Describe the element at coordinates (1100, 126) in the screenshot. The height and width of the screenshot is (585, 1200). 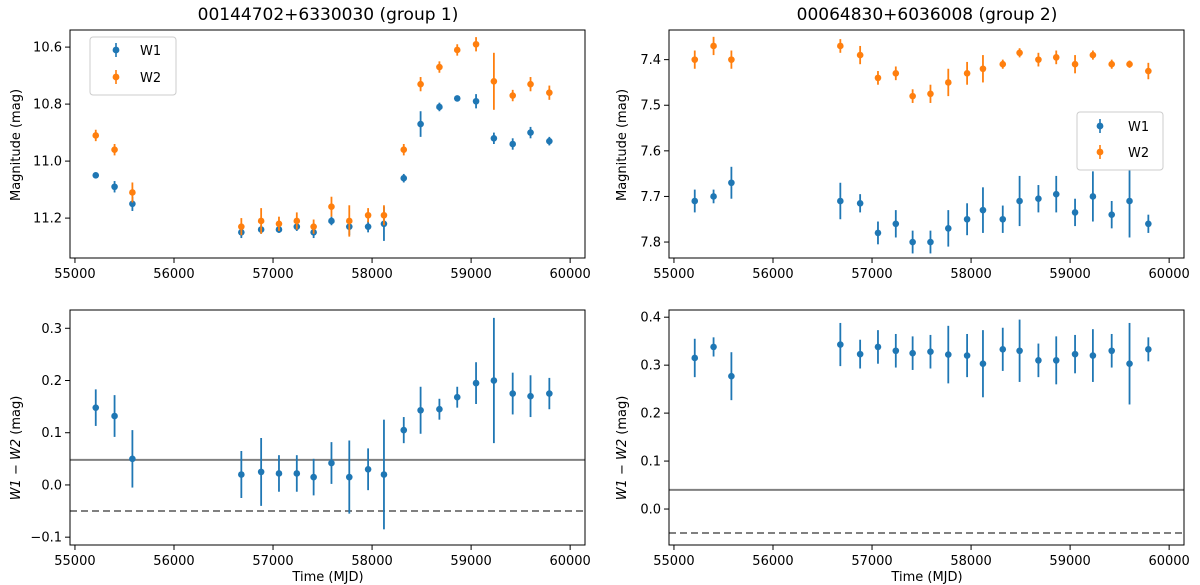
I see `legend-w1-marker` at that location.